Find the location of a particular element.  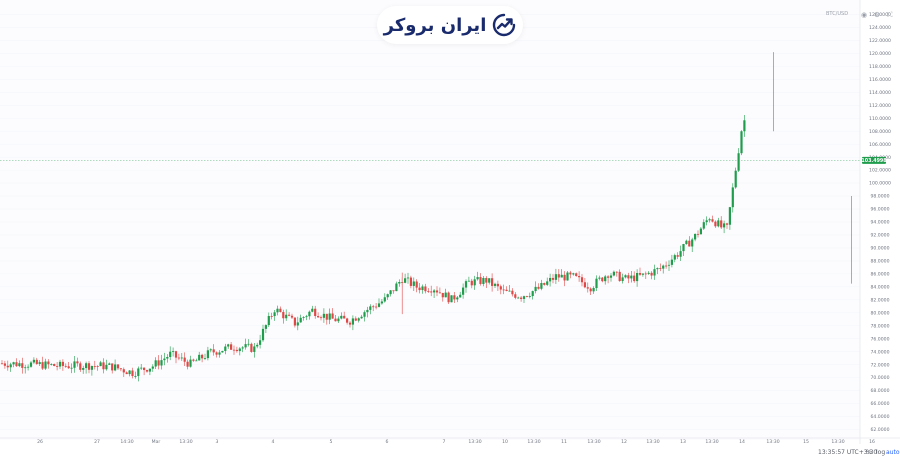

x-tick-label: 3 is located at coordinates (217, 442).